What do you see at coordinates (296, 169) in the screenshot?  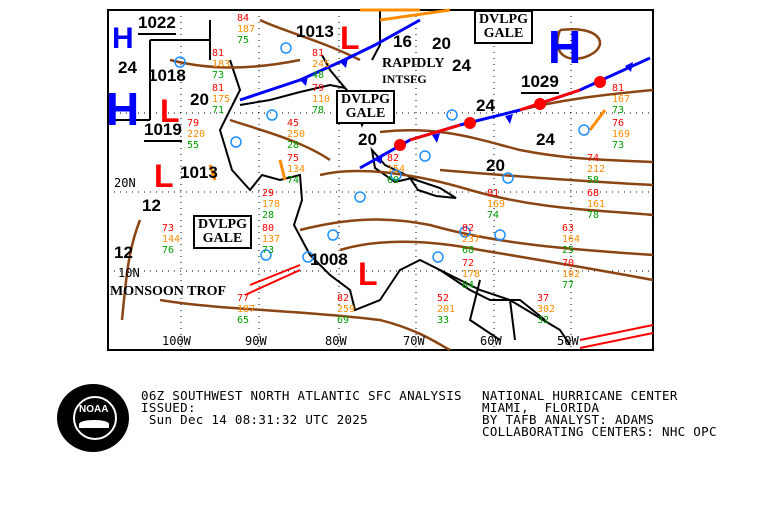 I see `station-orange-value: 134` at bounding box center [296, 169].